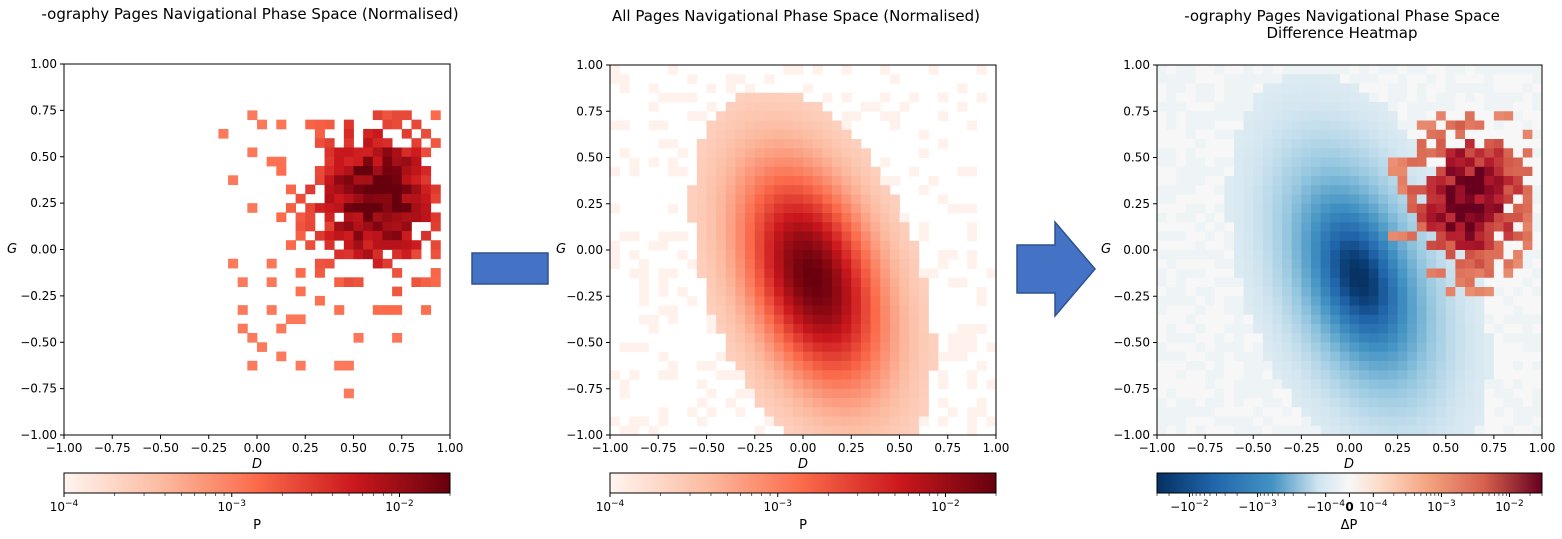 Image resolution: width=1562 pixels, height=539 pixels. What do you see at coordinates (112, 448) in the screenshot?
I see `x-tick-label: −0.75` at bounding box center [112, 448].